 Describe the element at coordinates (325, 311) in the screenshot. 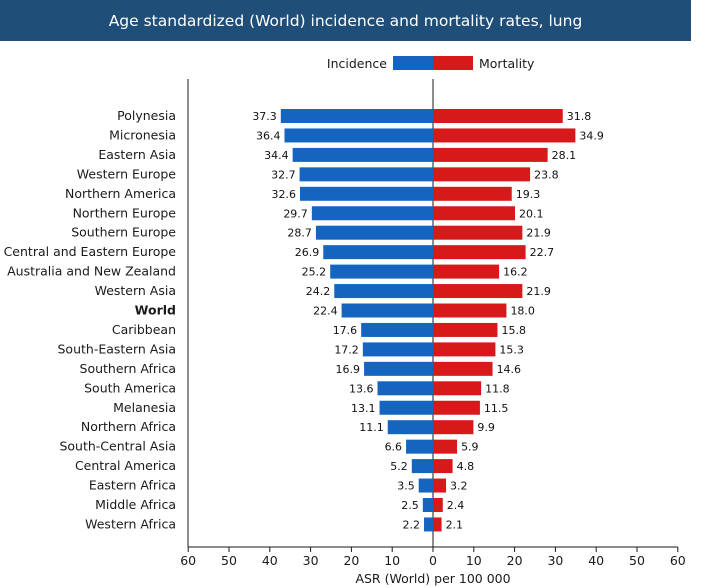

I see `incidence-value-label: 22.4` at that location.